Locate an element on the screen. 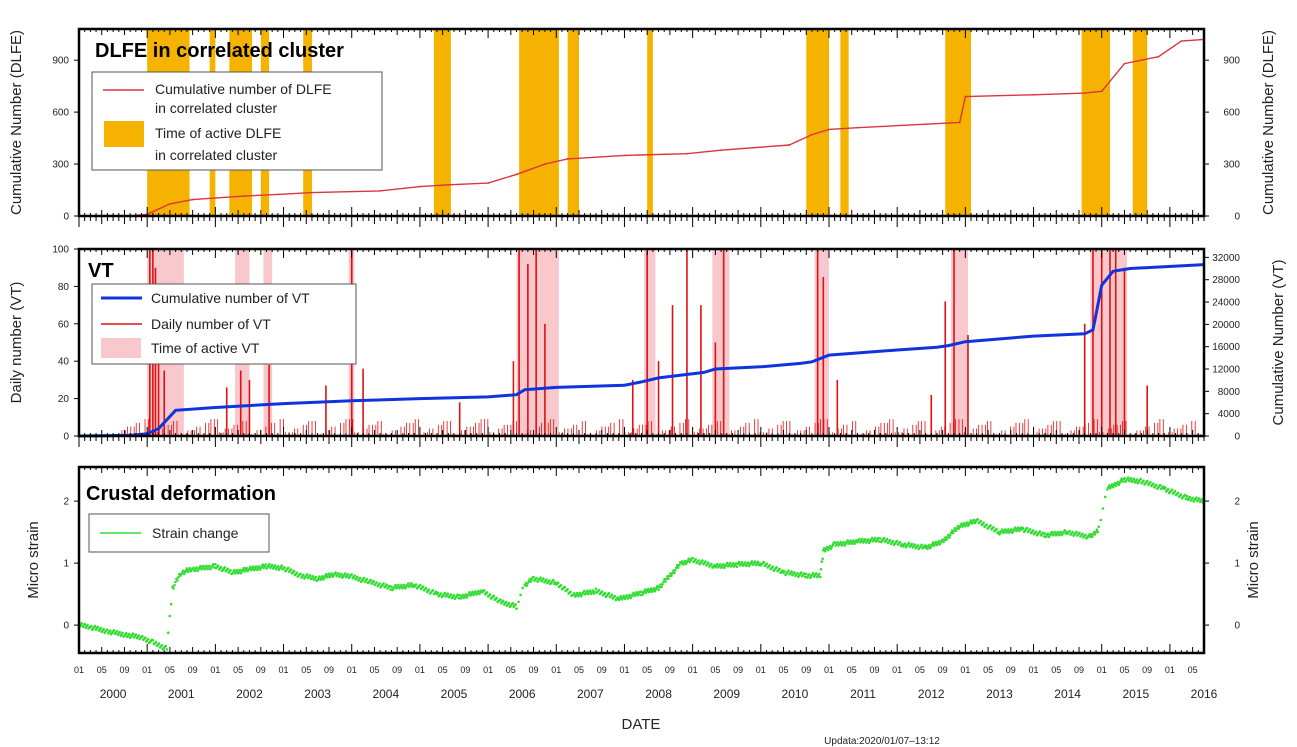  dlfe-active-period is located at coordinates (573, 122).